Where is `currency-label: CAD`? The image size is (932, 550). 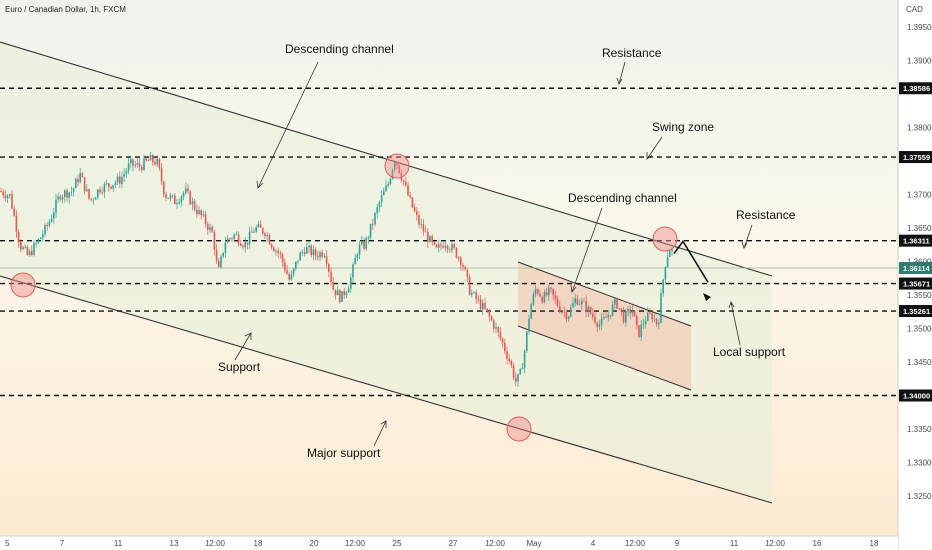
currency-label: CAD is located at coordinates (914, 9).